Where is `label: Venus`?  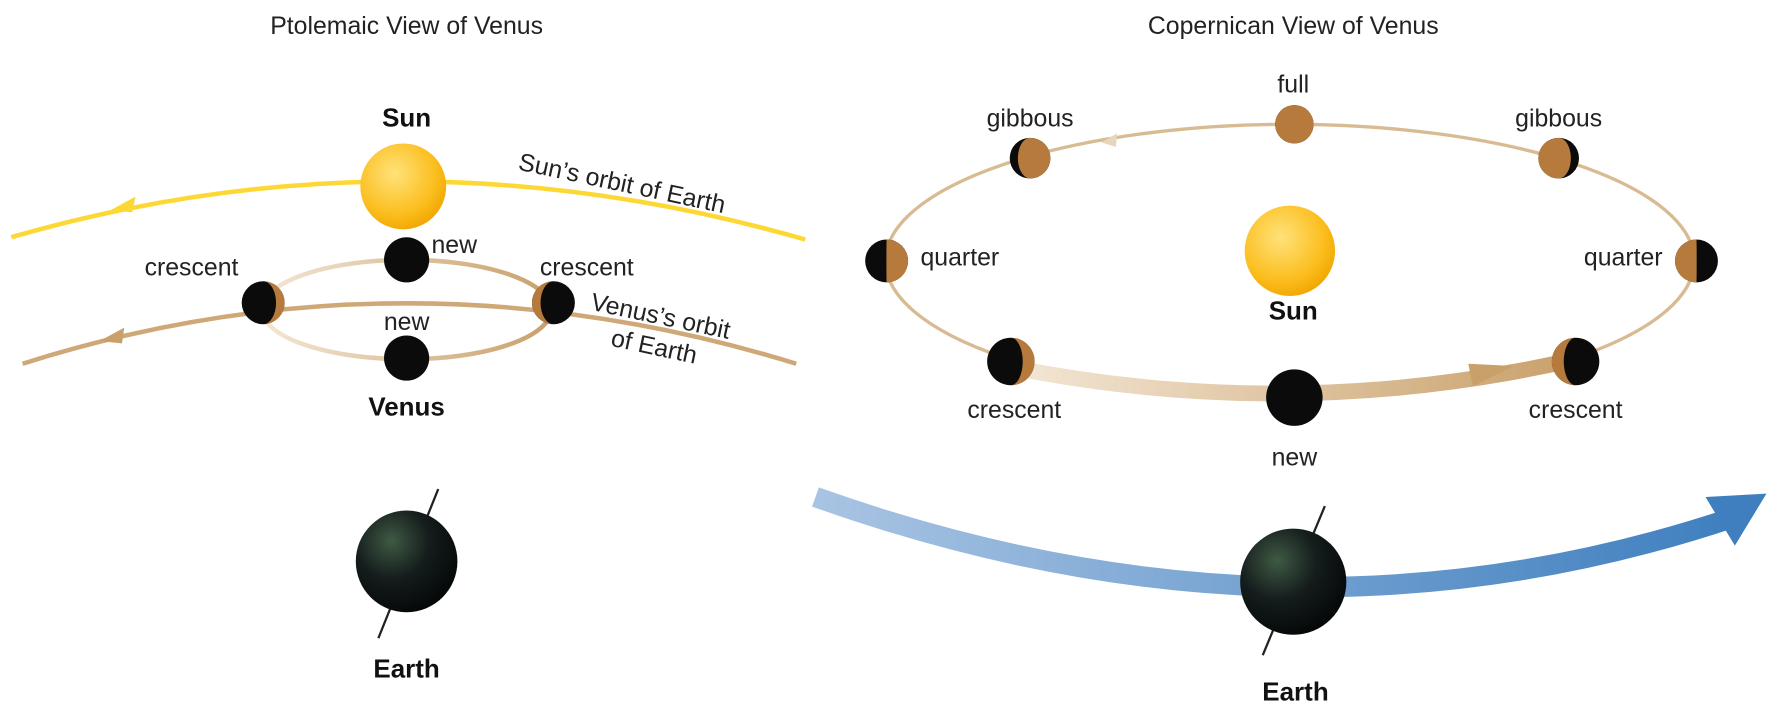 label: Venus is located at coordinates (406, 407).